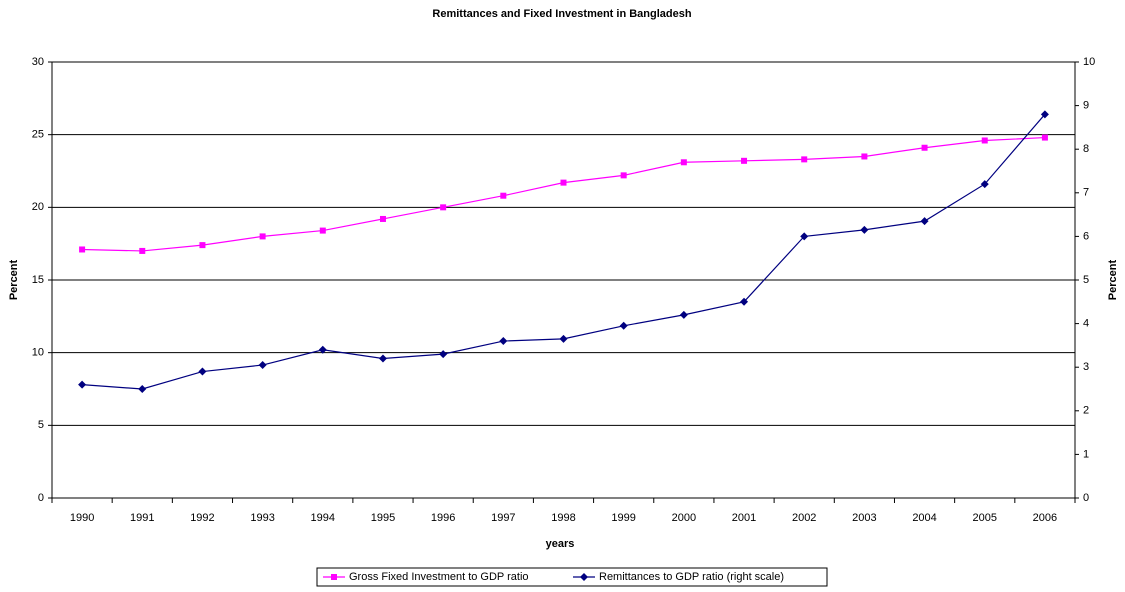  What do you see at coordinates (1045, 518) in the screenshot?
I see `x-tick-label: 2006` at bounding box center [1045, 518].